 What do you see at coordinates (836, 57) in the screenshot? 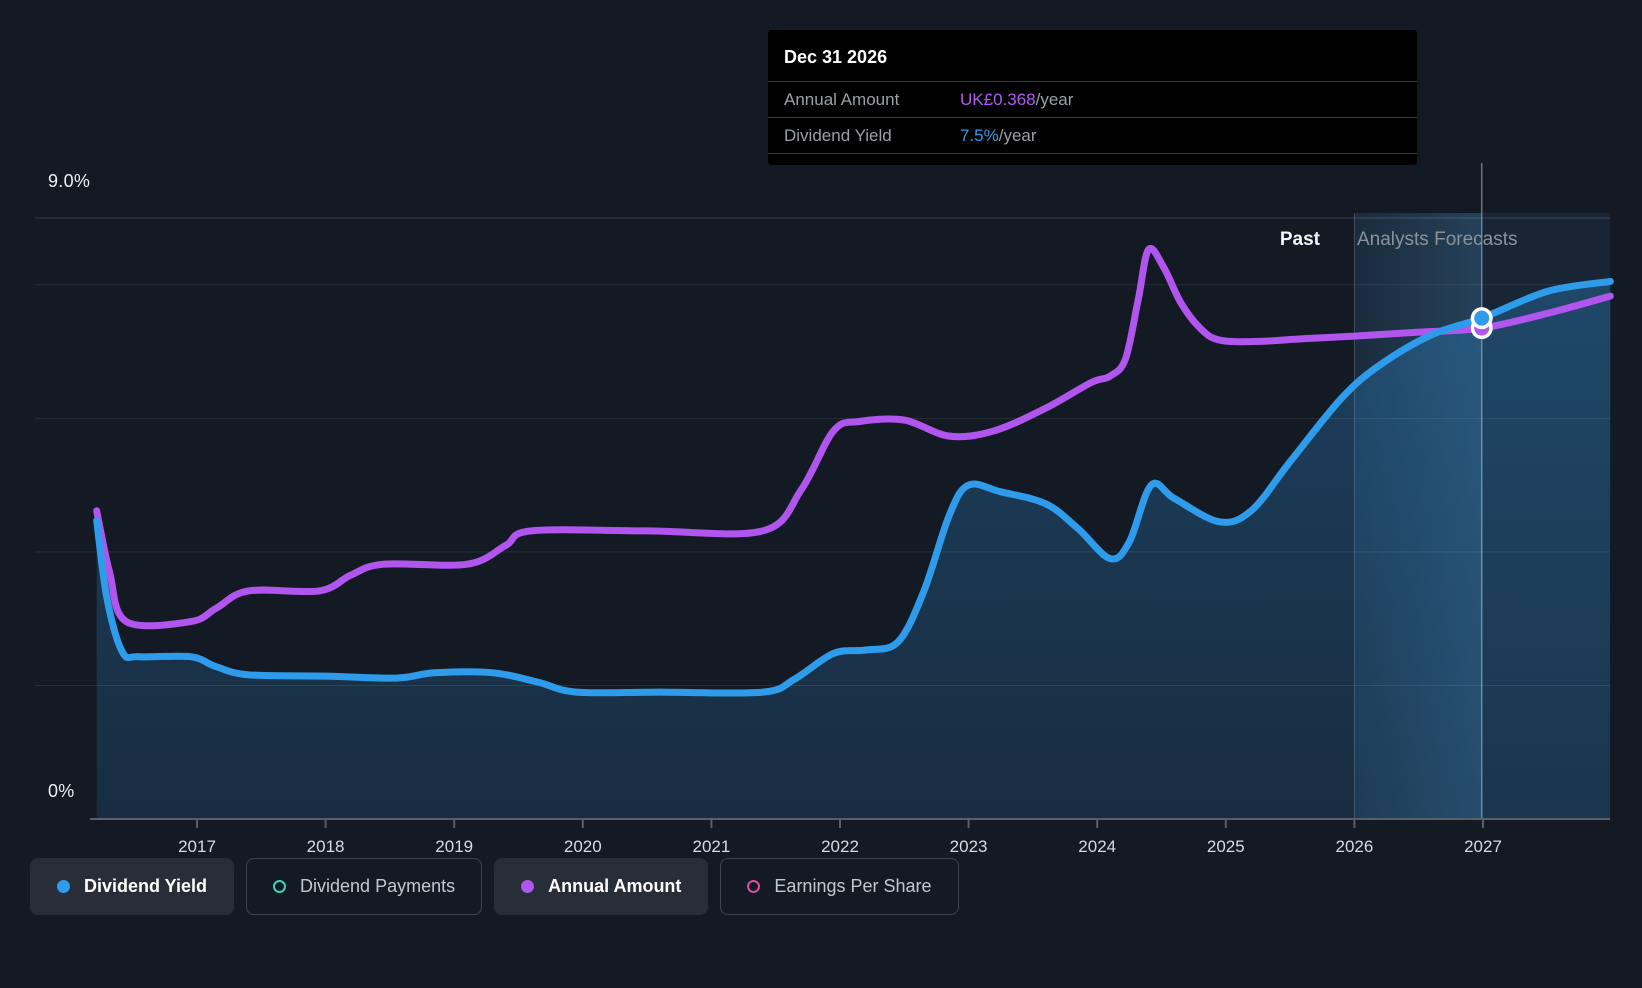
I see `tooltip-date: Dec 31 2026` at bounding box center [836, 57].